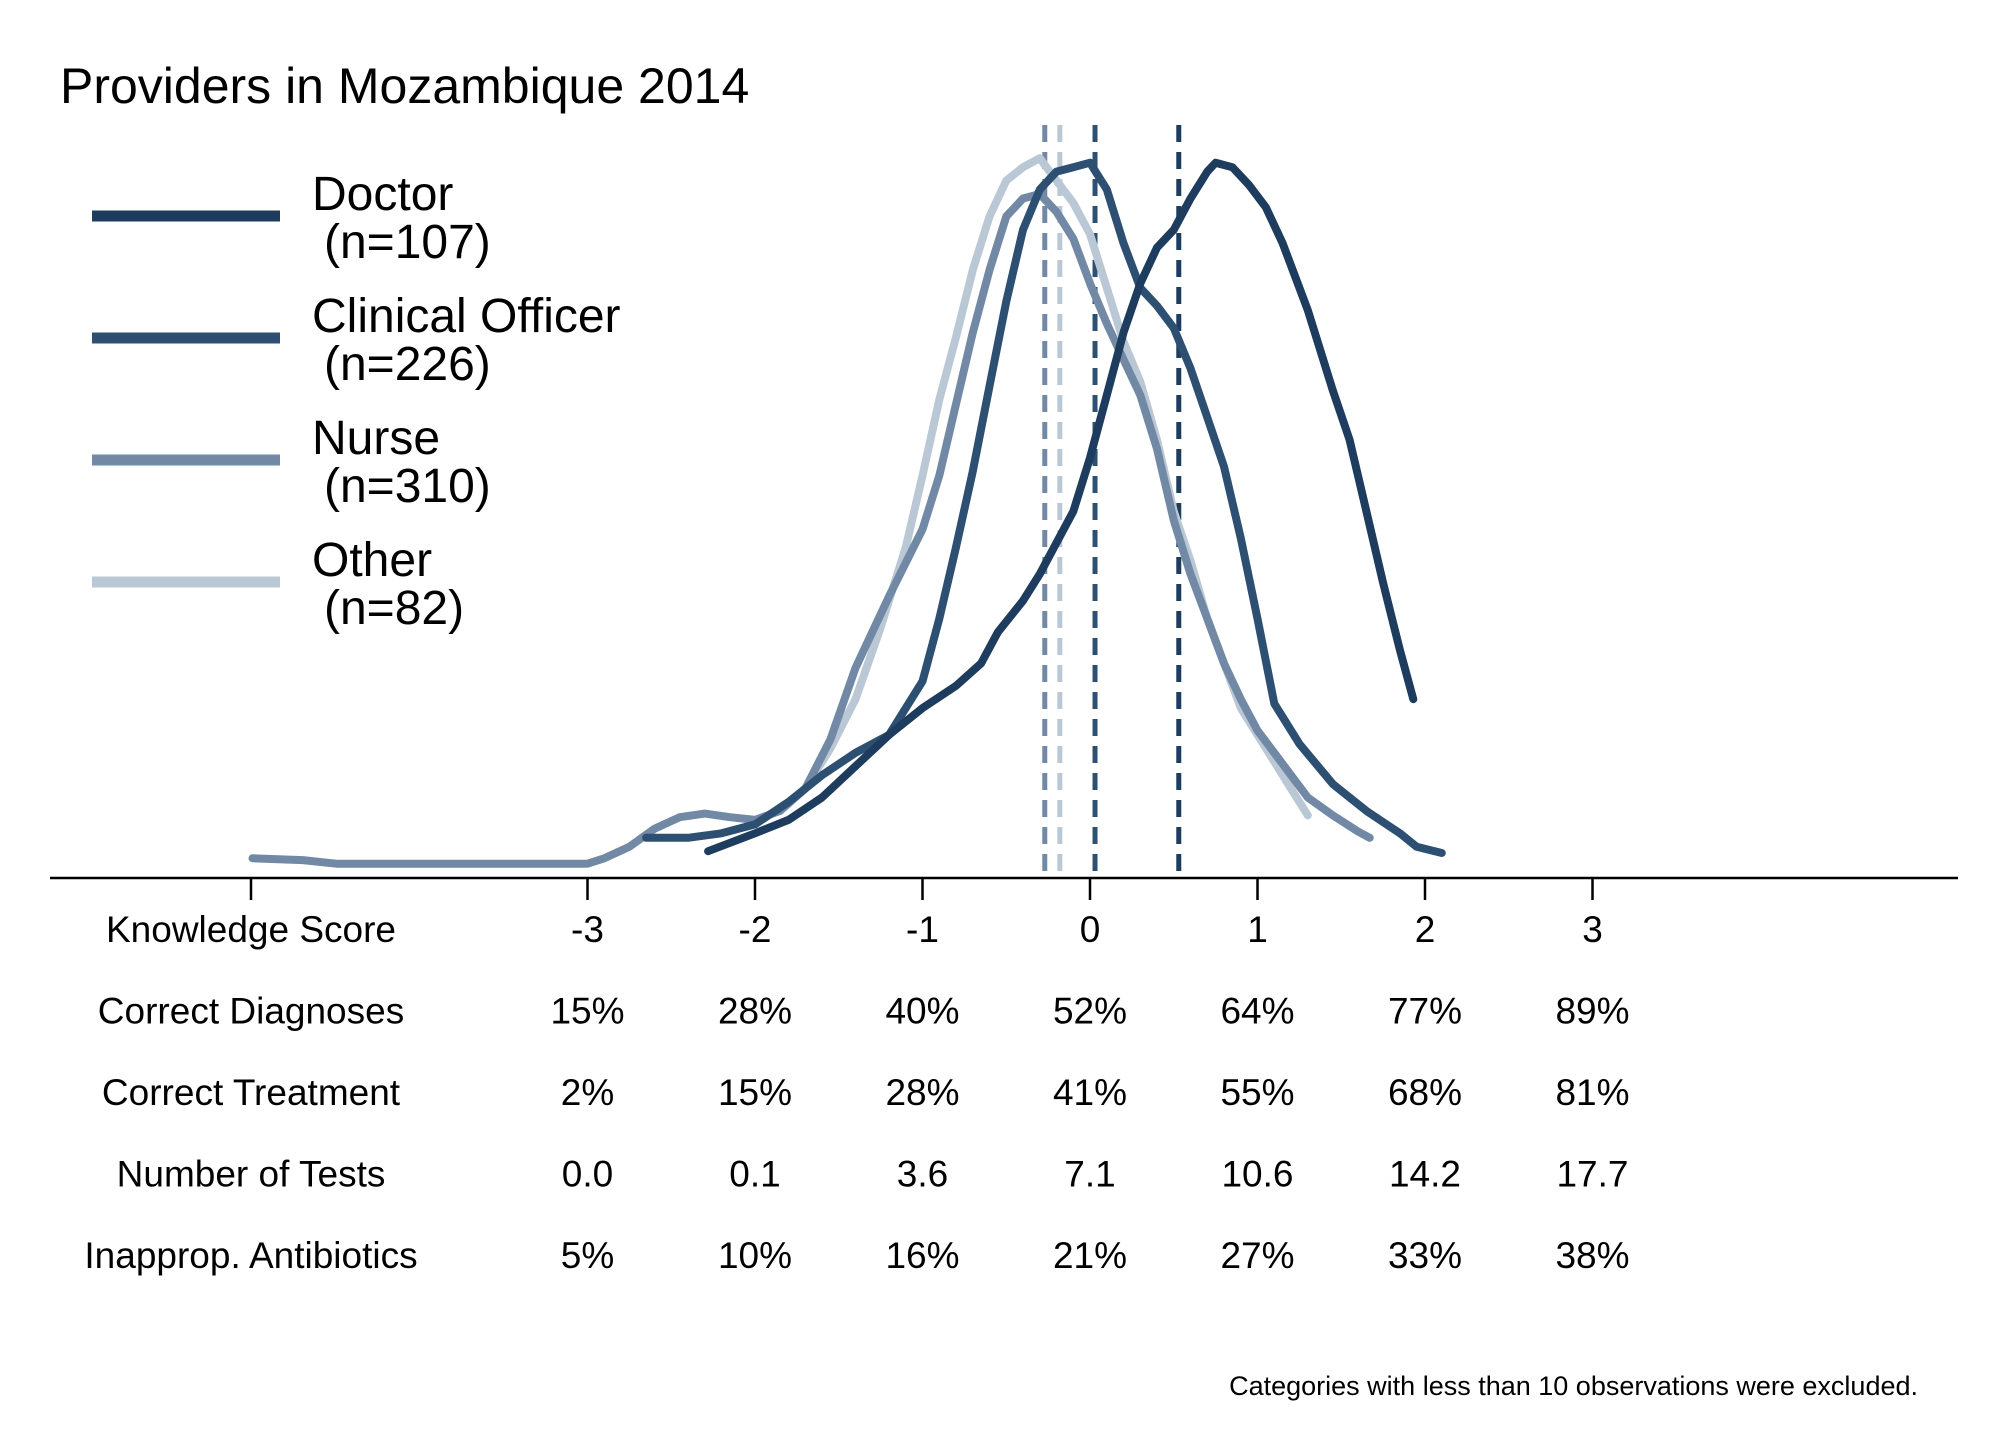  I want to click on table-cell: 5%, so click(587, 1255).